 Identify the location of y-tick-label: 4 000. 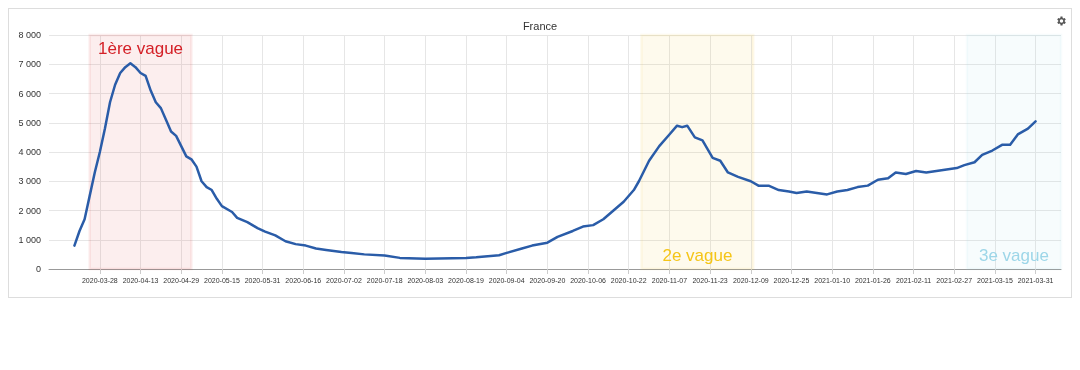
(29, 152).